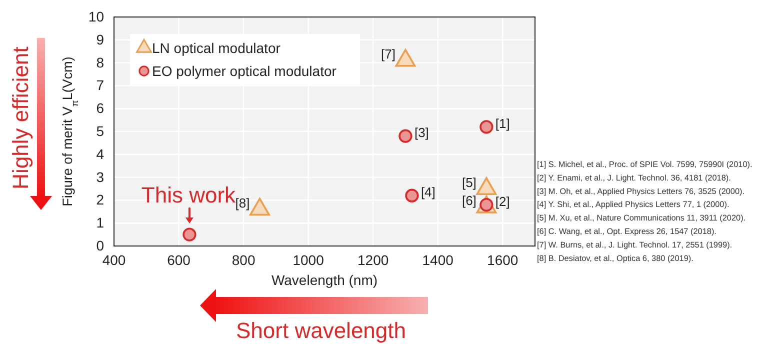  I want to click on text: [4] Y. Shi, et al., Applied Physics Letters 77, 1 (2000)., so click(633, 205).